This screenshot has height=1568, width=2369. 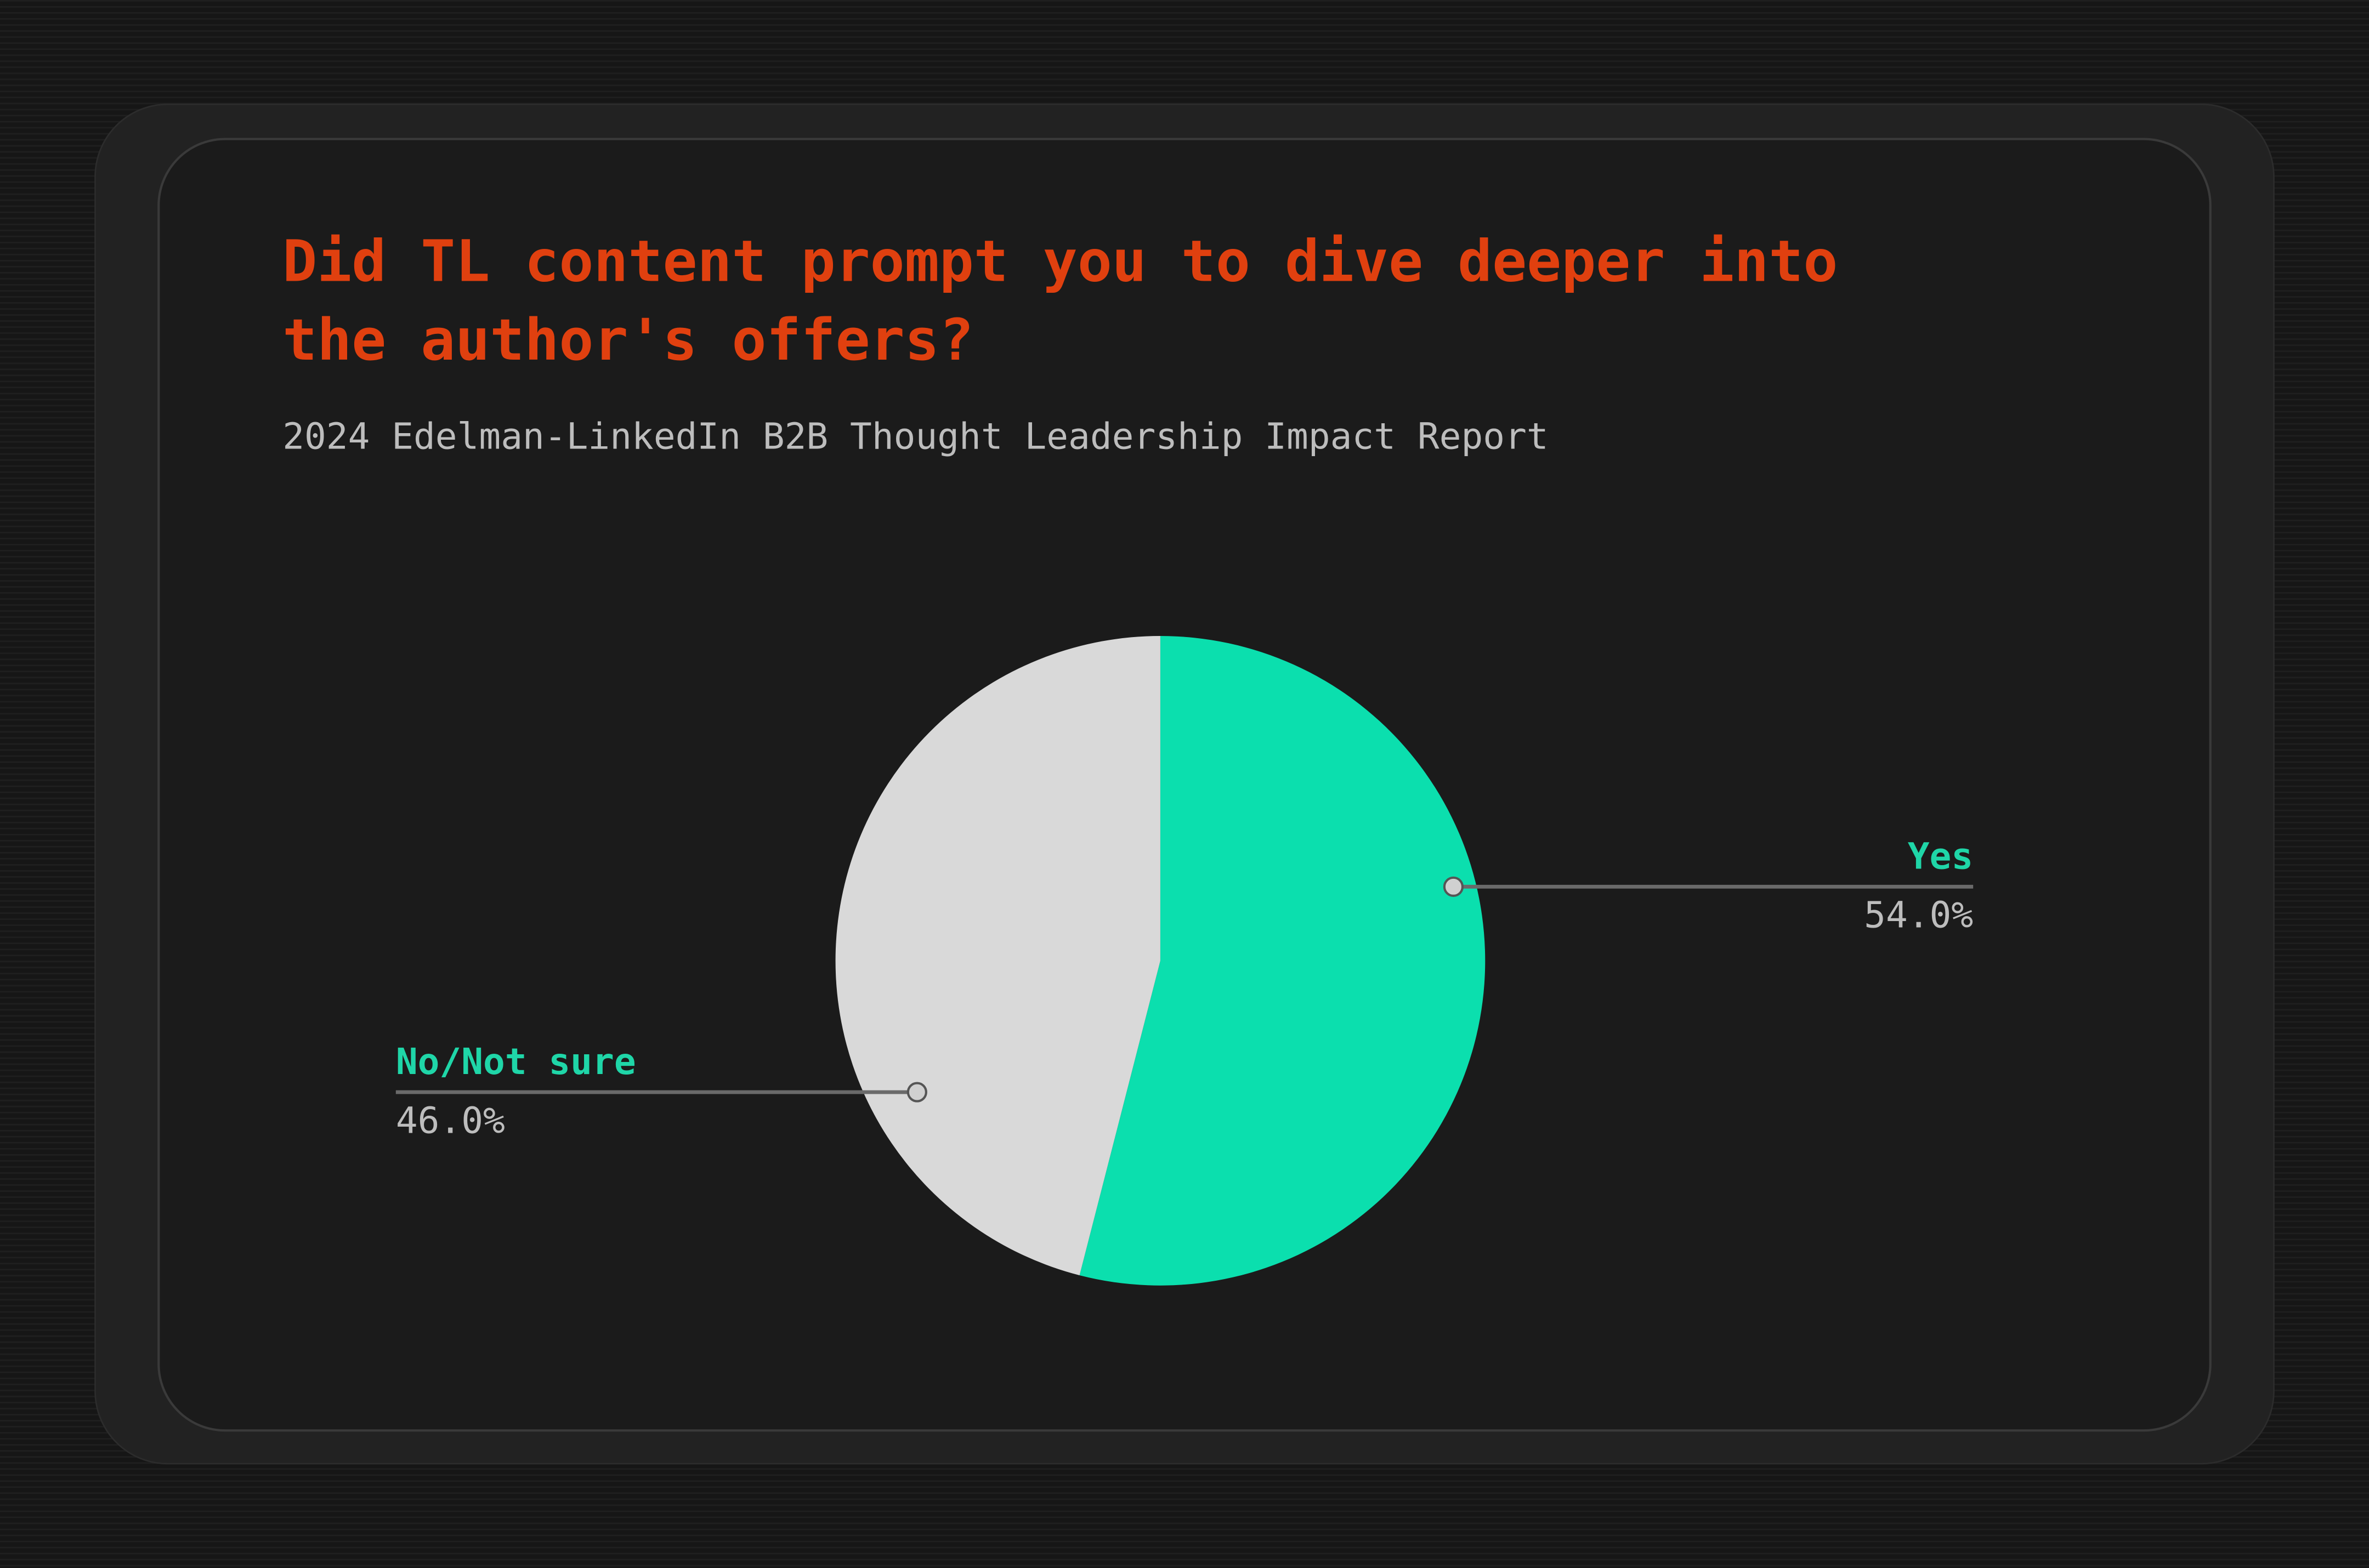 I want to click on value-label: 54.0%, so click(x=1918, y=915).